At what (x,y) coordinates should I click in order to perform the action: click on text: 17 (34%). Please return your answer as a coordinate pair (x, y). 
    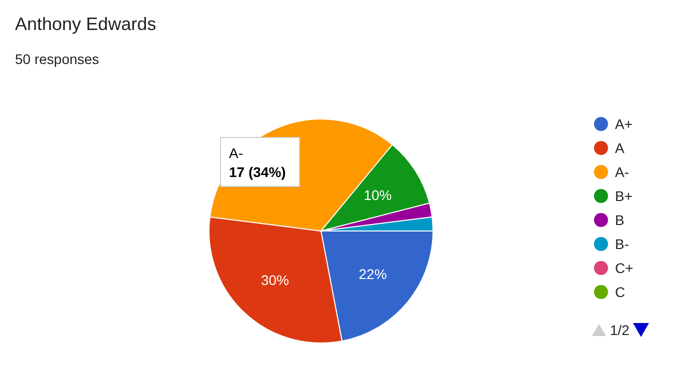
    Looking at the image, I should click on (258, 172).